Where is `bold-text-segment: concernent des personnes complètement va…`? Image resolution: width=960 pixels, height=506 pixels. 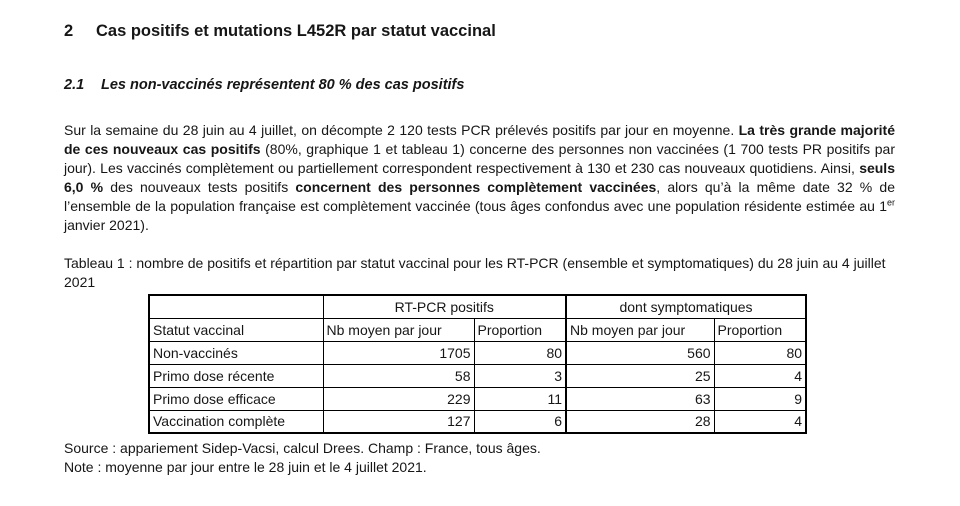
bold-text-segment: concernent des personnes complètement va… is located at coordinates (476, 187).